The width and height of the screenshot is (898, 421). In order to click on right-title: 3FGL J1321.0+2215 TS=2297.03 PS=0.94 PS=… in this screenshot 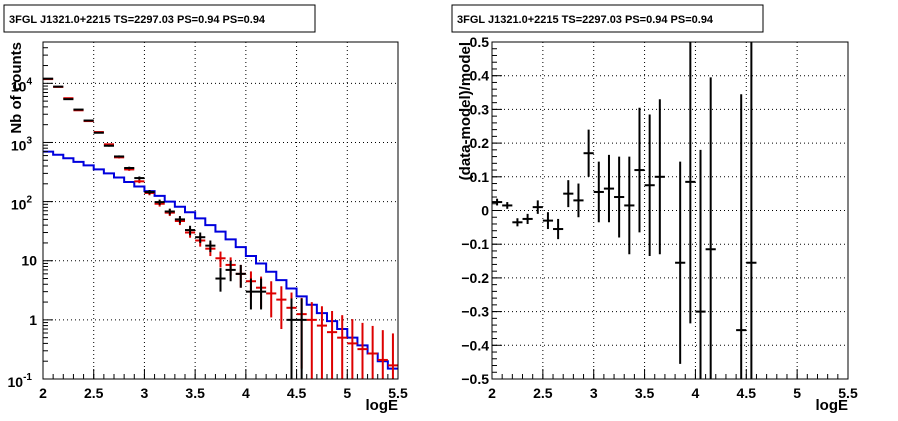, I will do `click(585, 20)`.